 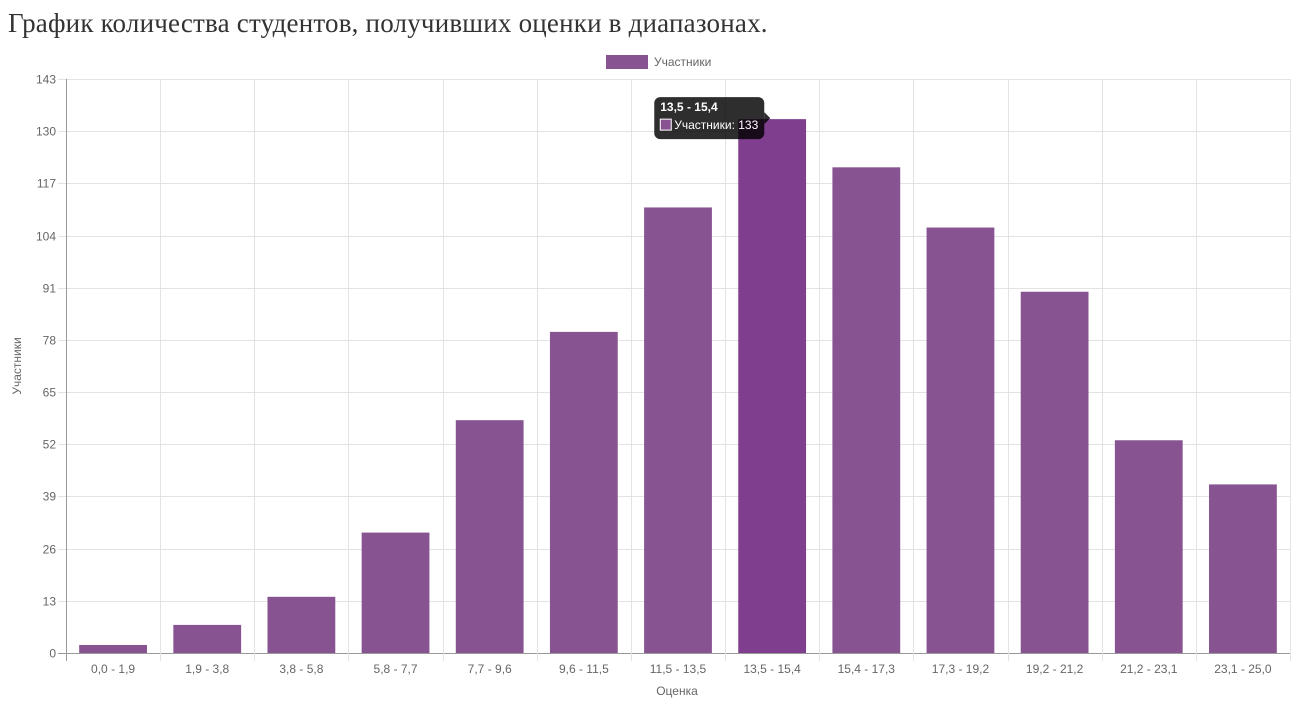 I want to click on y-tick-label: 78, so click(x=50, y=341).